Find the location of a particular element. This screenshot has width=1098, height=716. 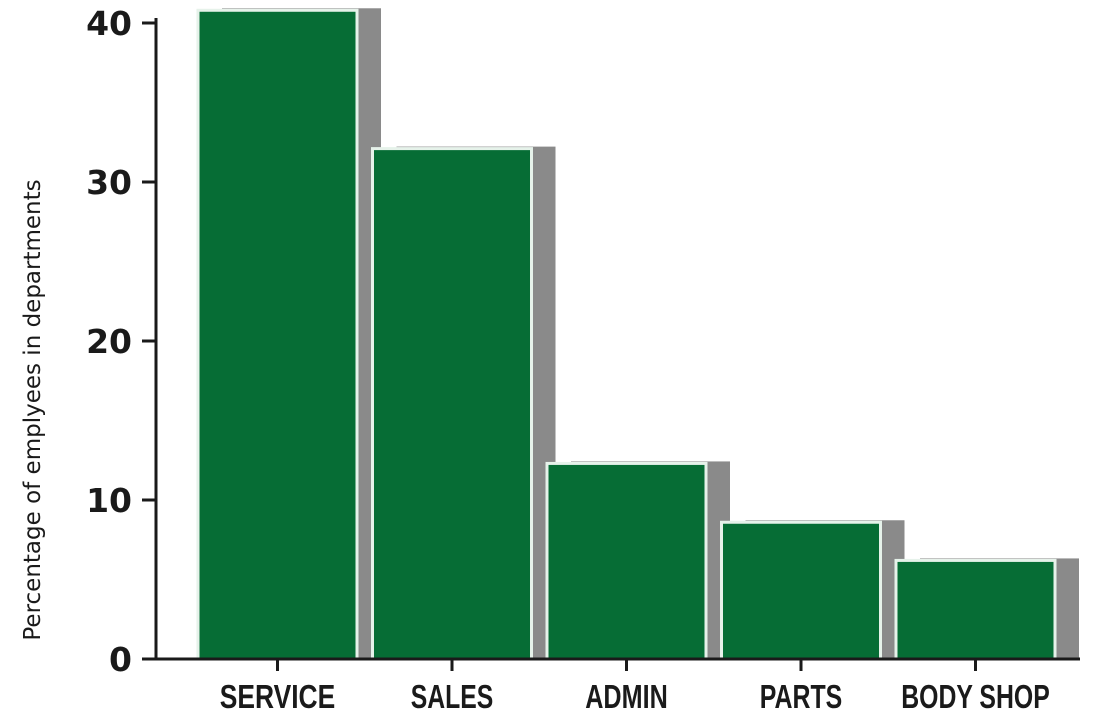

x-tick-label: PARTS is located at coordinates (801, 696).